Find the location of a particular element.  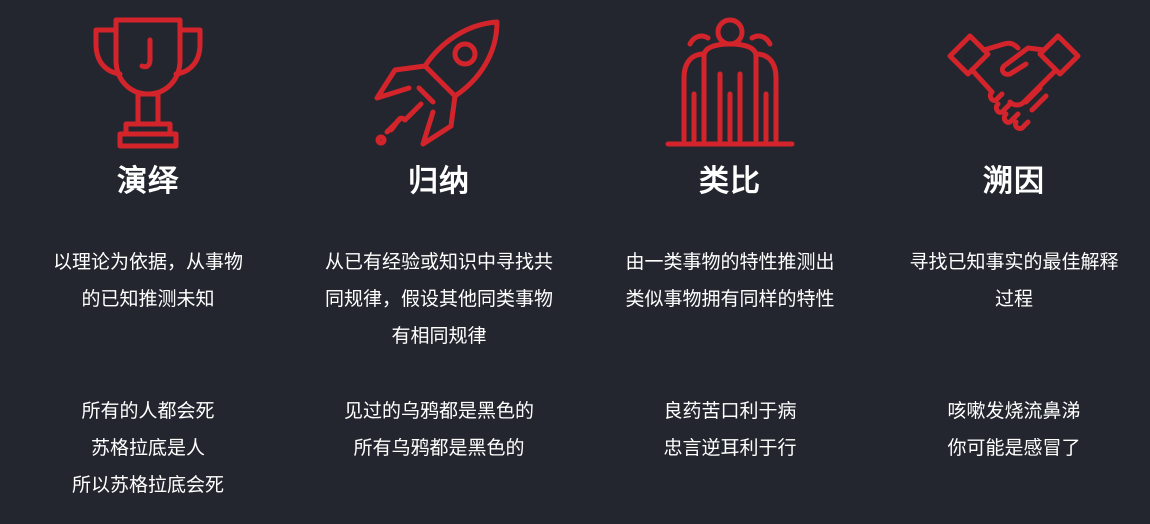

description-line: 以理论为依据，从事物 is located at coordinates (147, 262).